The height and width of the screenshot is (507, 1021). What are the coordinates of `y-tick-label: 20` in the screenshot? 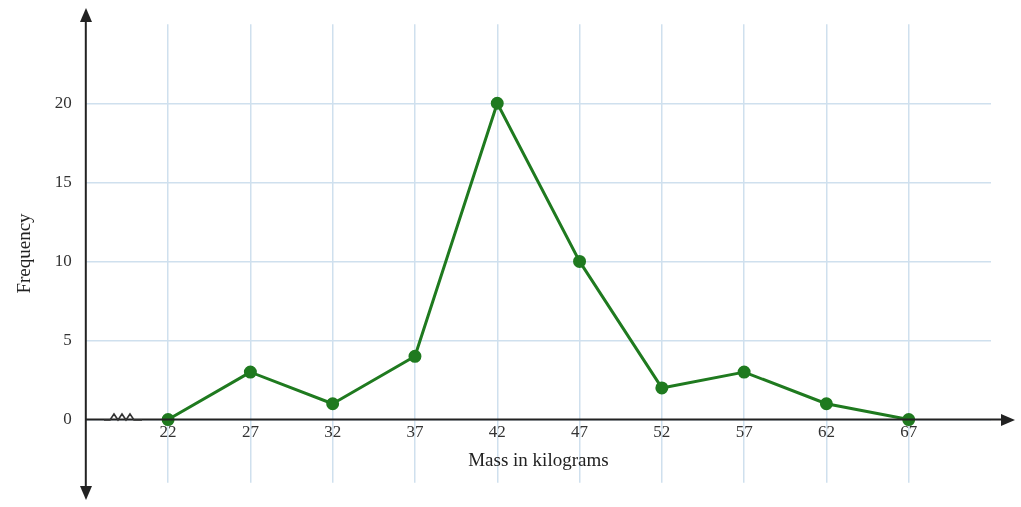 It's located at (63, 102).